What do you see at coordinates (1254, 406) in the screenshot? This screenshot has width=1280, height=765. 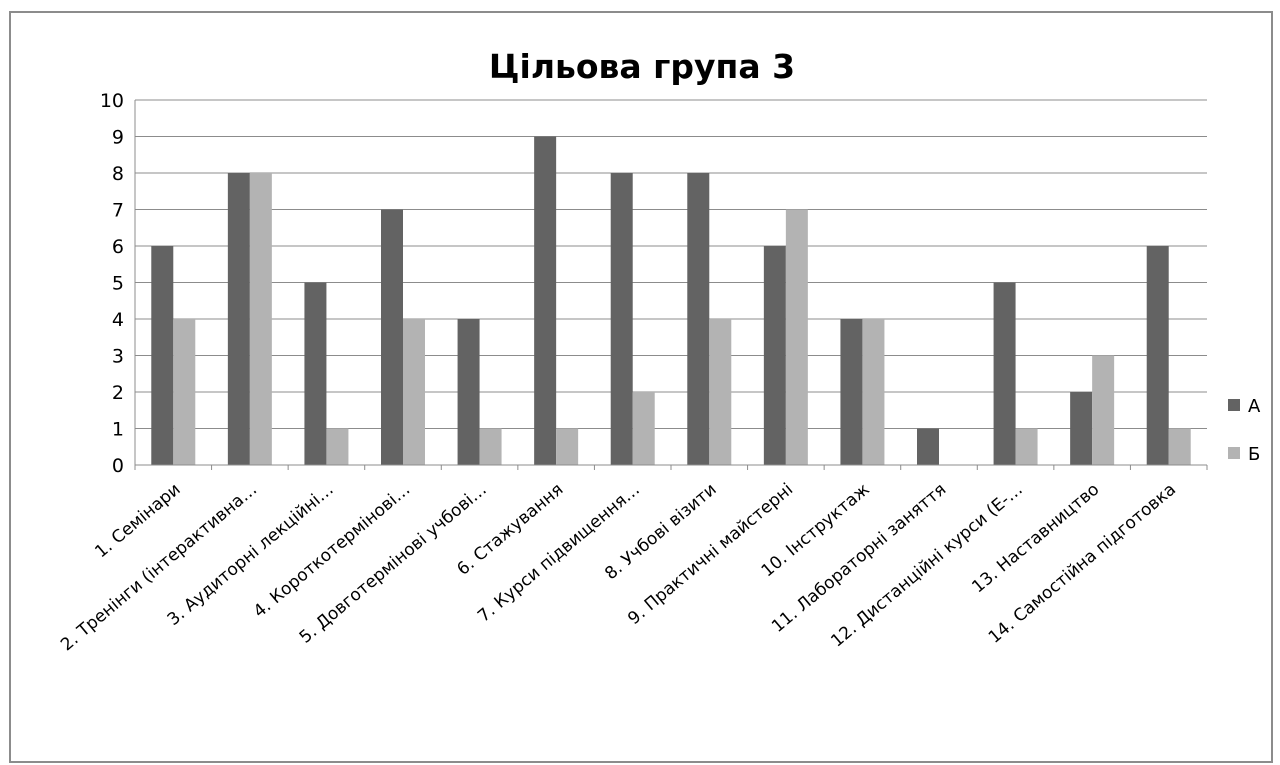 I see `legend-label-a: А` at bounding box center [1254, 406].